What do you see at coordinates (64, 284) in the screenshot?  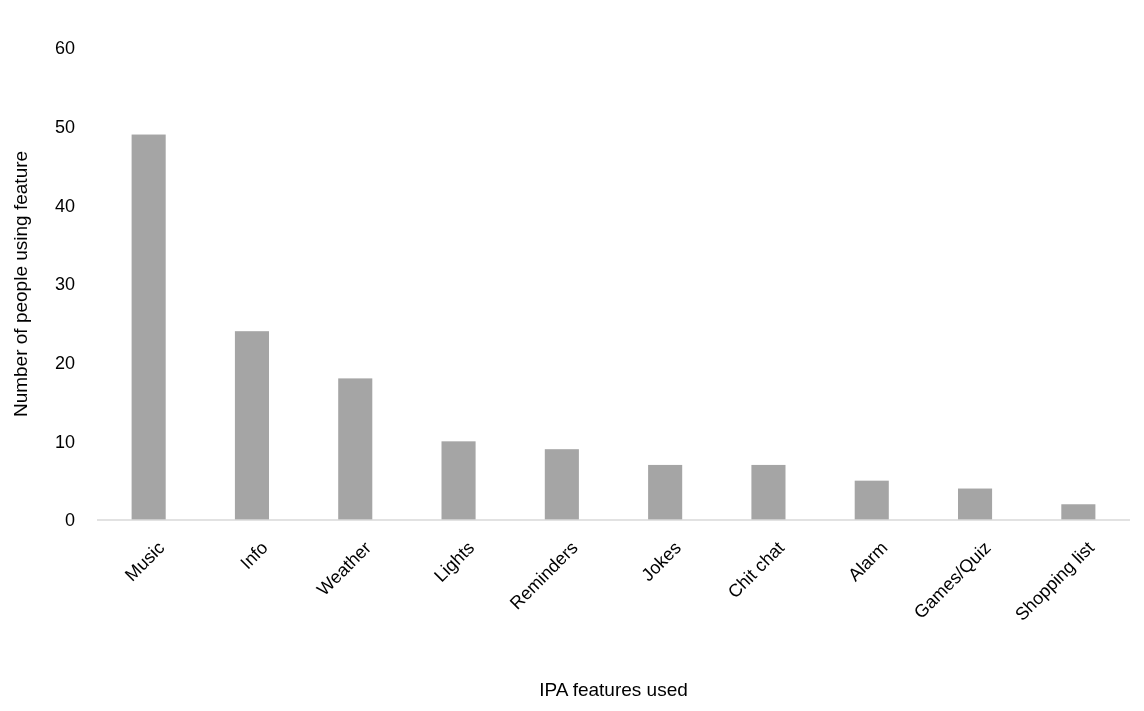 I see `y-tick-label: 30` at bounding box center [64, 284].